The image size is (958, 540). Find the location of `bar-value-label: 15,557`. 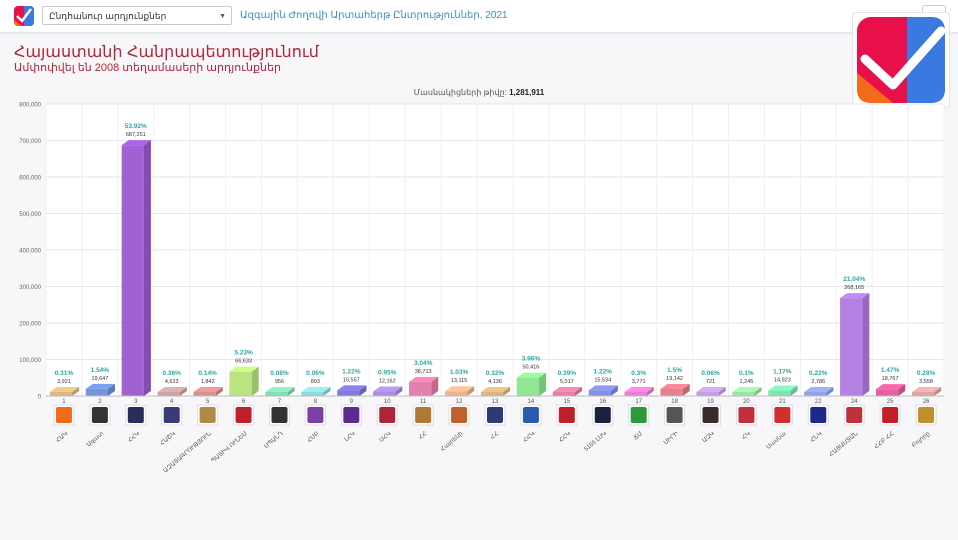

bar-value-label: 15,557 is located at coordinates (351, 380).